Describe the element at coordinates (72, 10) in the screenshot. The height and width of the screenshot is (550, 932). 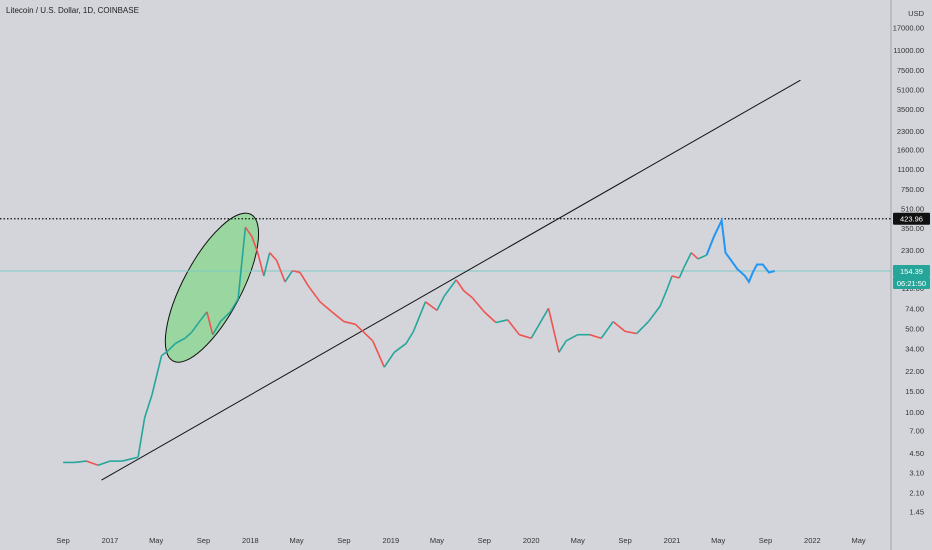
I see `chart-title: Litecoin / U.S. Dollar, 1D, COINBASE` at that location.